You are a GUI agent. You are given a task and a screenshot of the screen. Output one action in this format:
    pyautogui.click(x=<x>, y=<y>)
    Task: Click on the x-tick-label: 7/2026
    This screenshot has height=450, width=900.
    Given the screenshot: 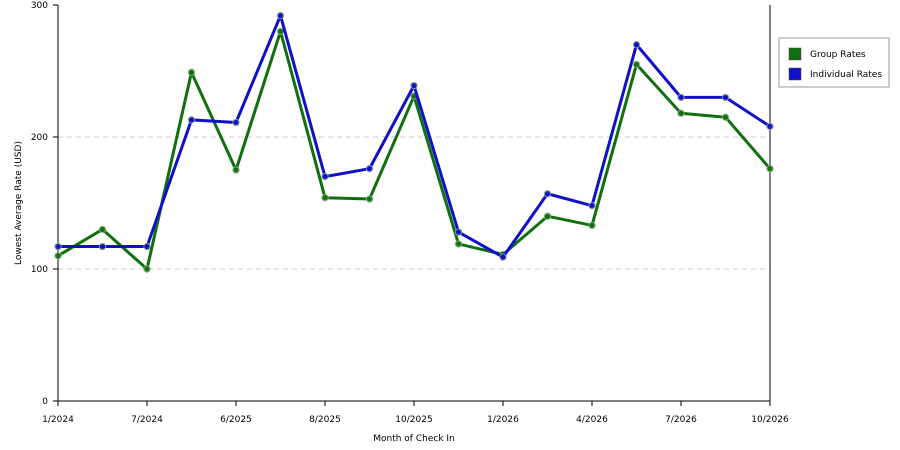 What is the action you would take?
    pyautogui.click(x=681, y=420)
    